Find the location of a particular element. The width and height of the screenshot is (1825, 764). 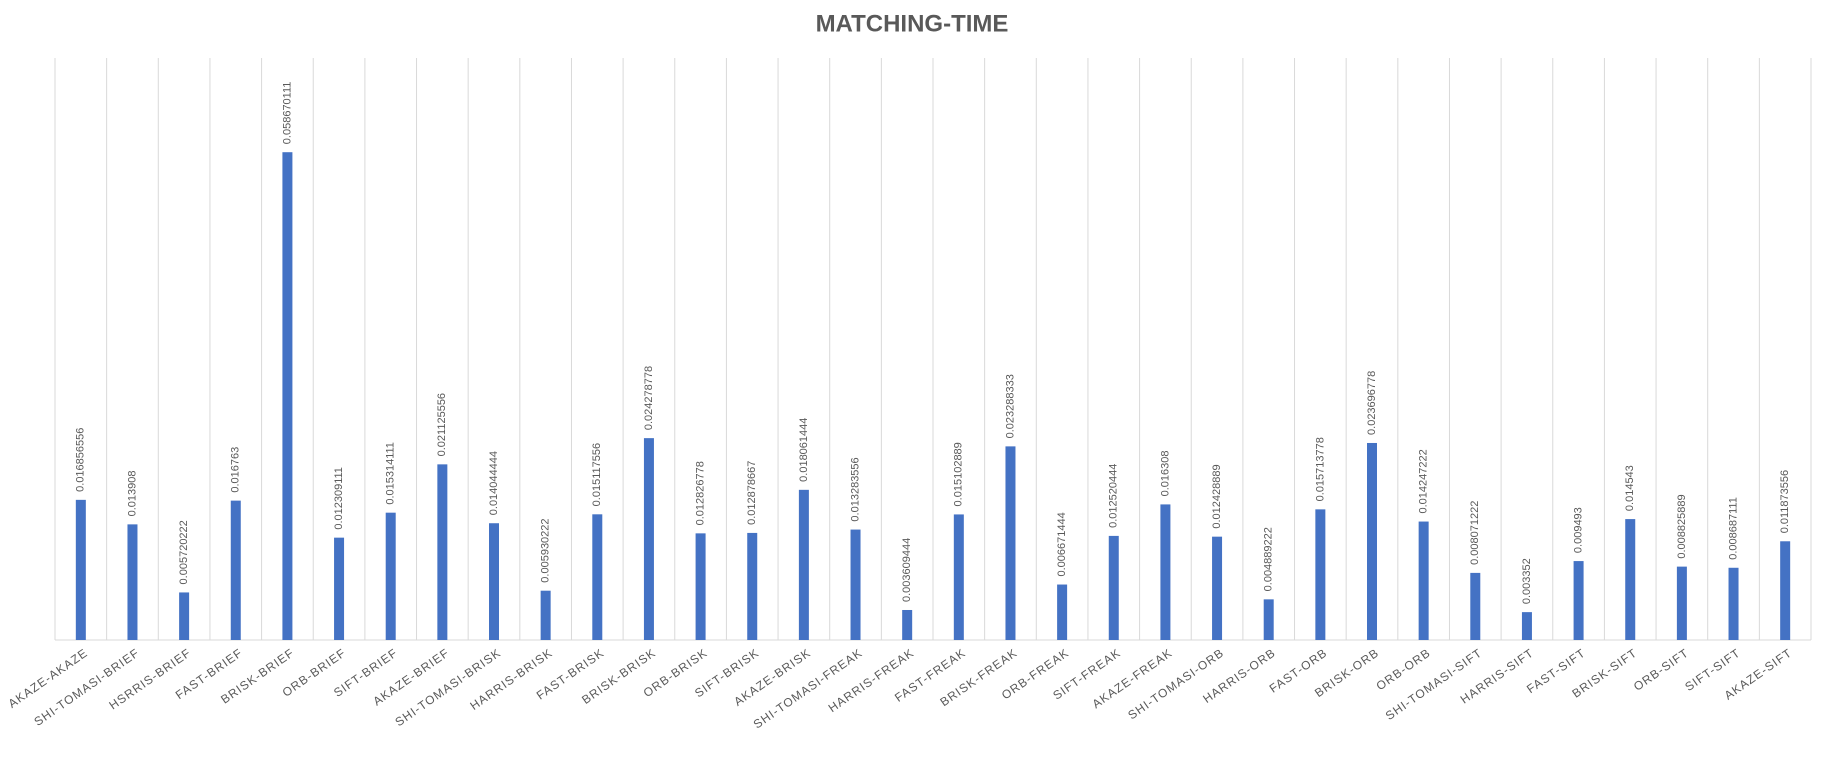

value-label: 0.018061444 is located at coordinates (804, 450).